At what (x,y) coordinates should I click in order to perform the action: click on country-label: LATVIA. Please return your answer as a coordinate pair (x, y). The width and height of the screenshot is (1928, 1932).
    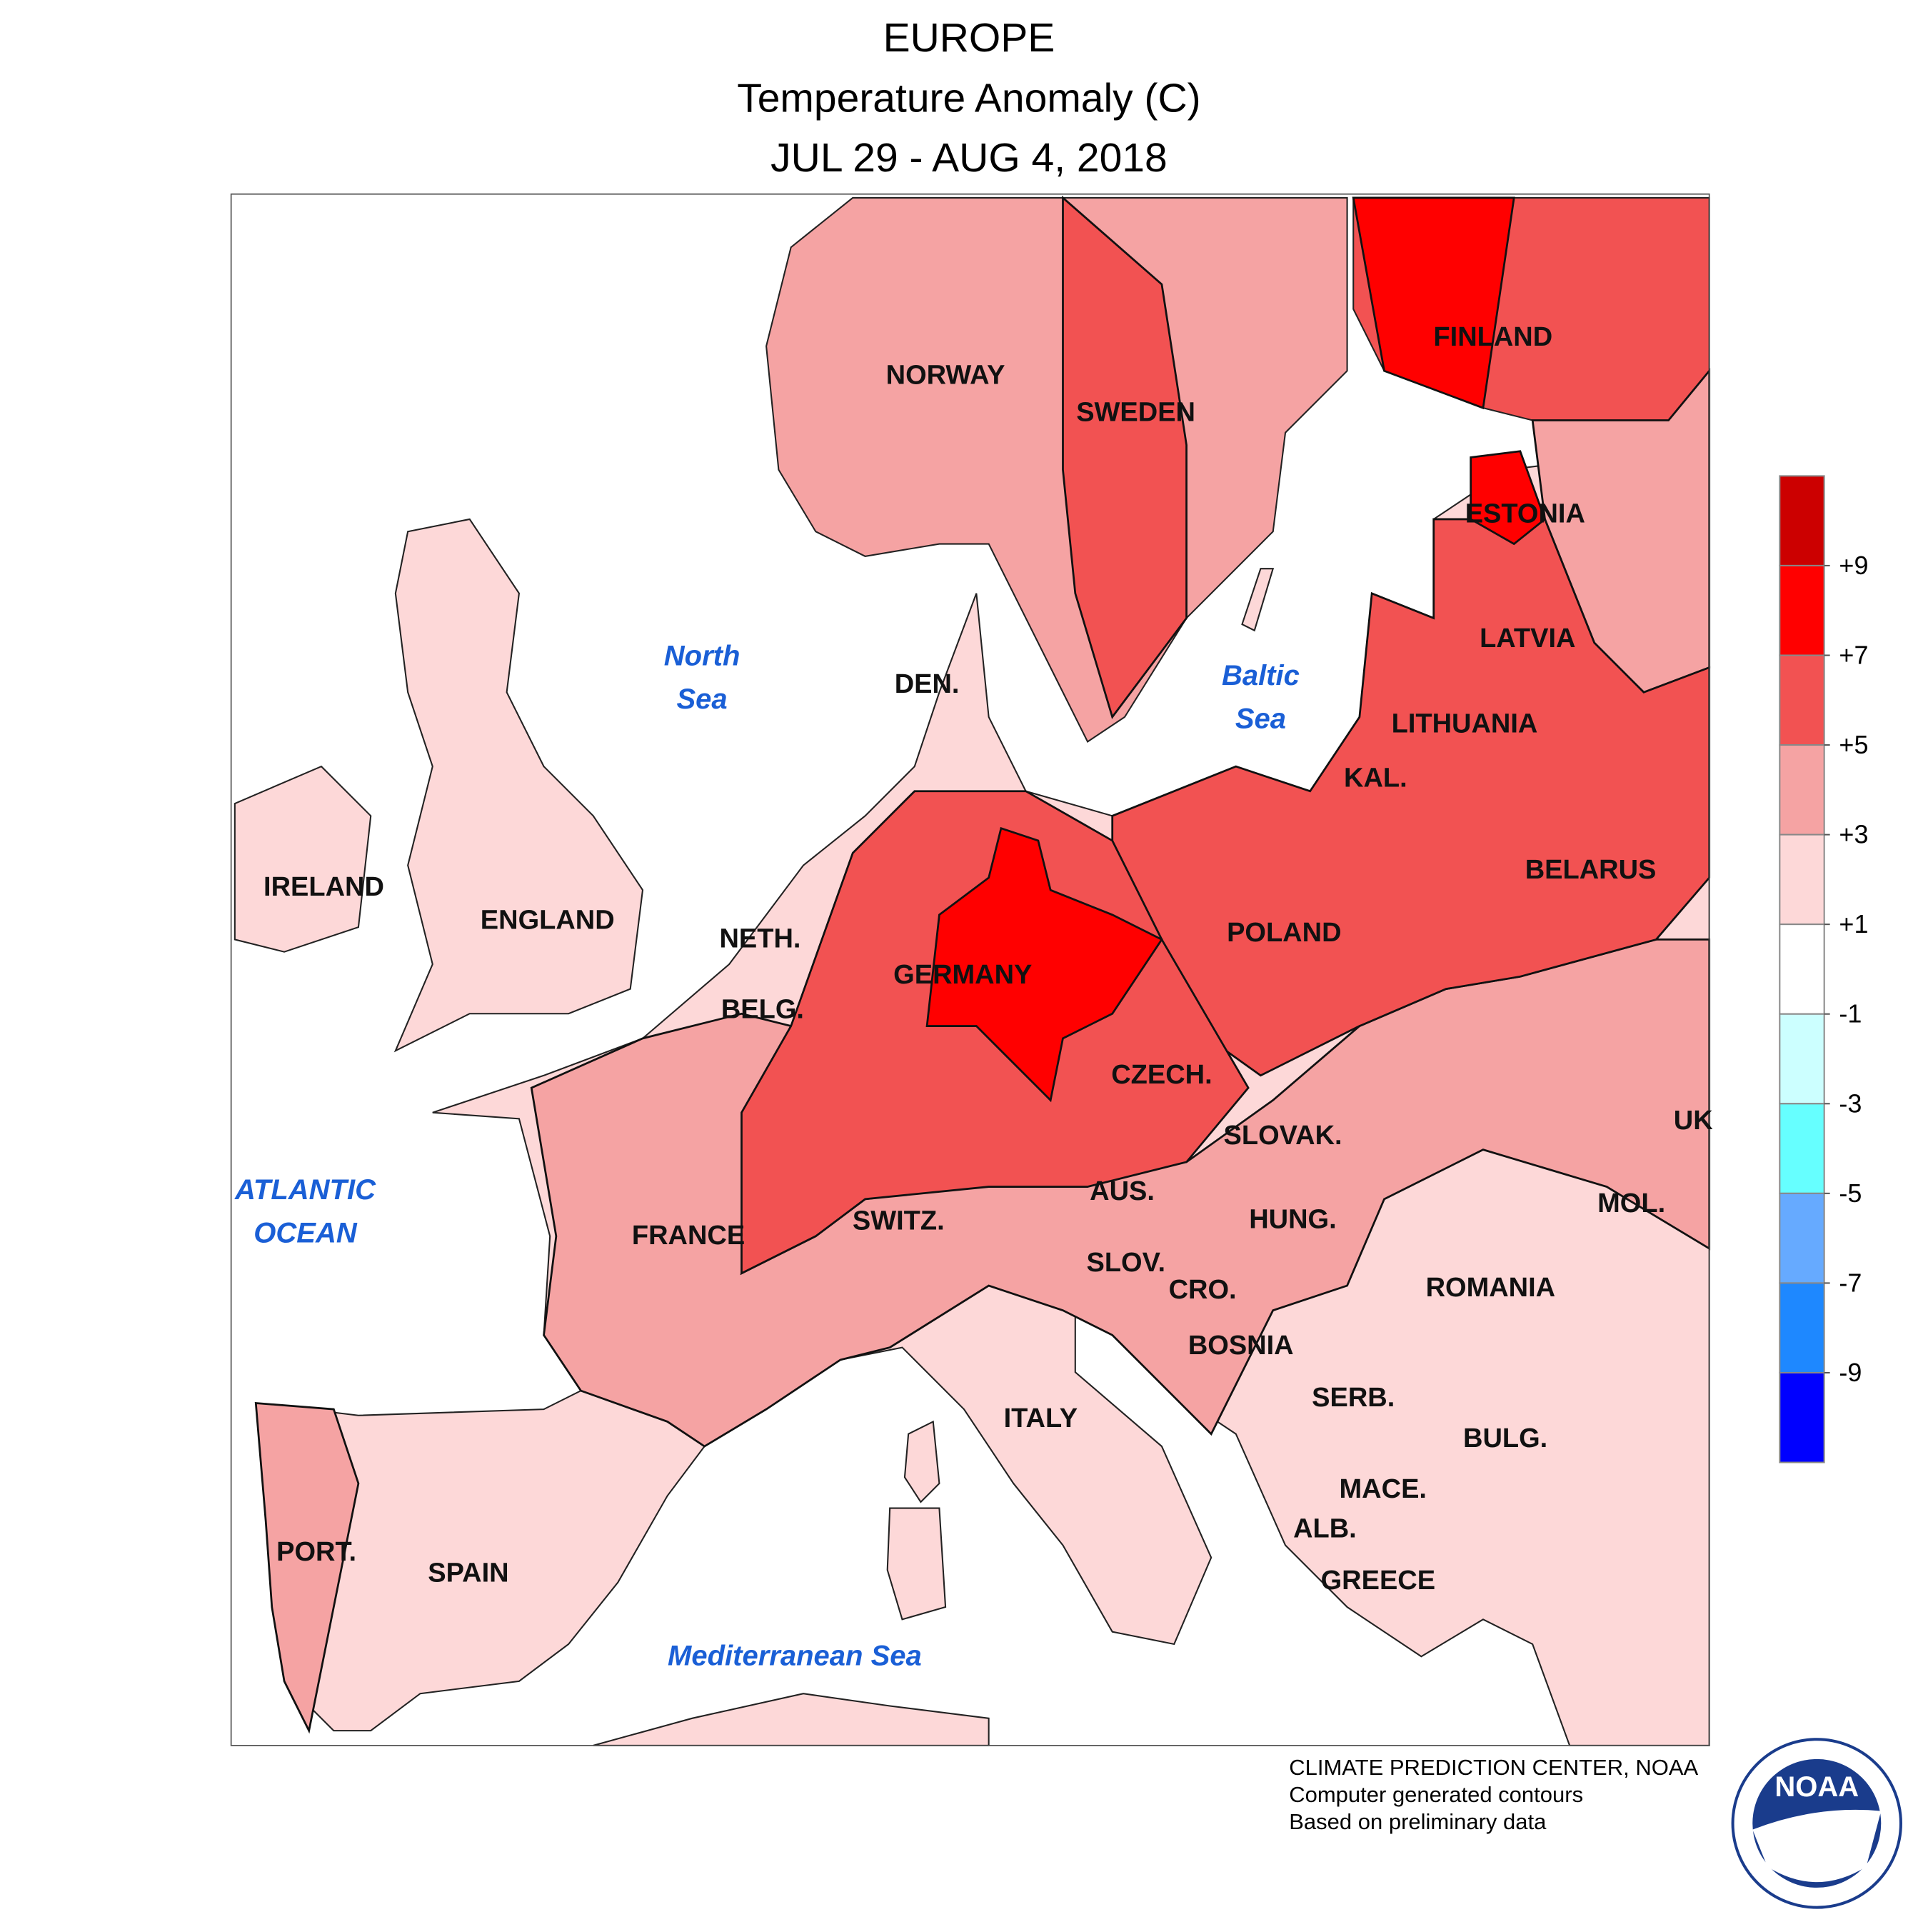
    Looking at the image, I should click on (1527, 639).